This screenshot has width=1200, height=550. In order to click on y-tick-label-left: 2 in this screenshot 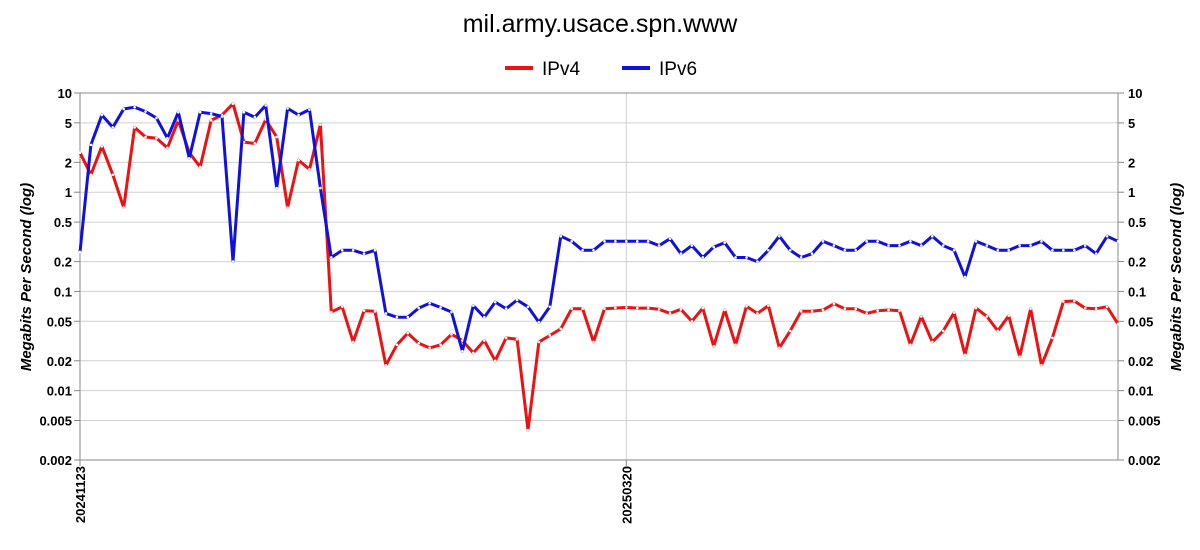, I will do `click(68, 162)`.